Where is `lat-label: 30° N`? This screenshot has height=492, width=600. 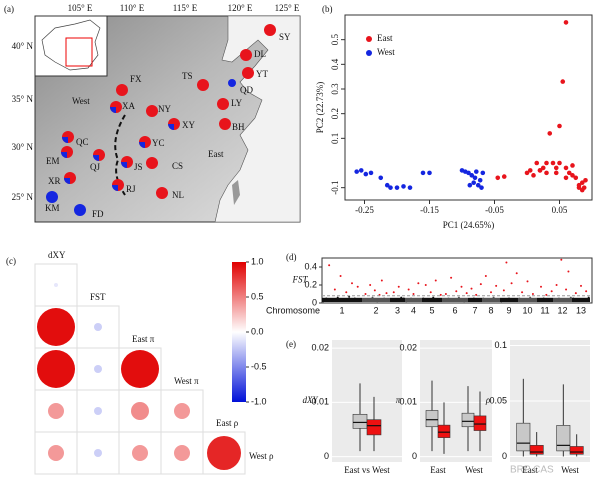 lat-label: 30° N is located at coordinates (23, 147).